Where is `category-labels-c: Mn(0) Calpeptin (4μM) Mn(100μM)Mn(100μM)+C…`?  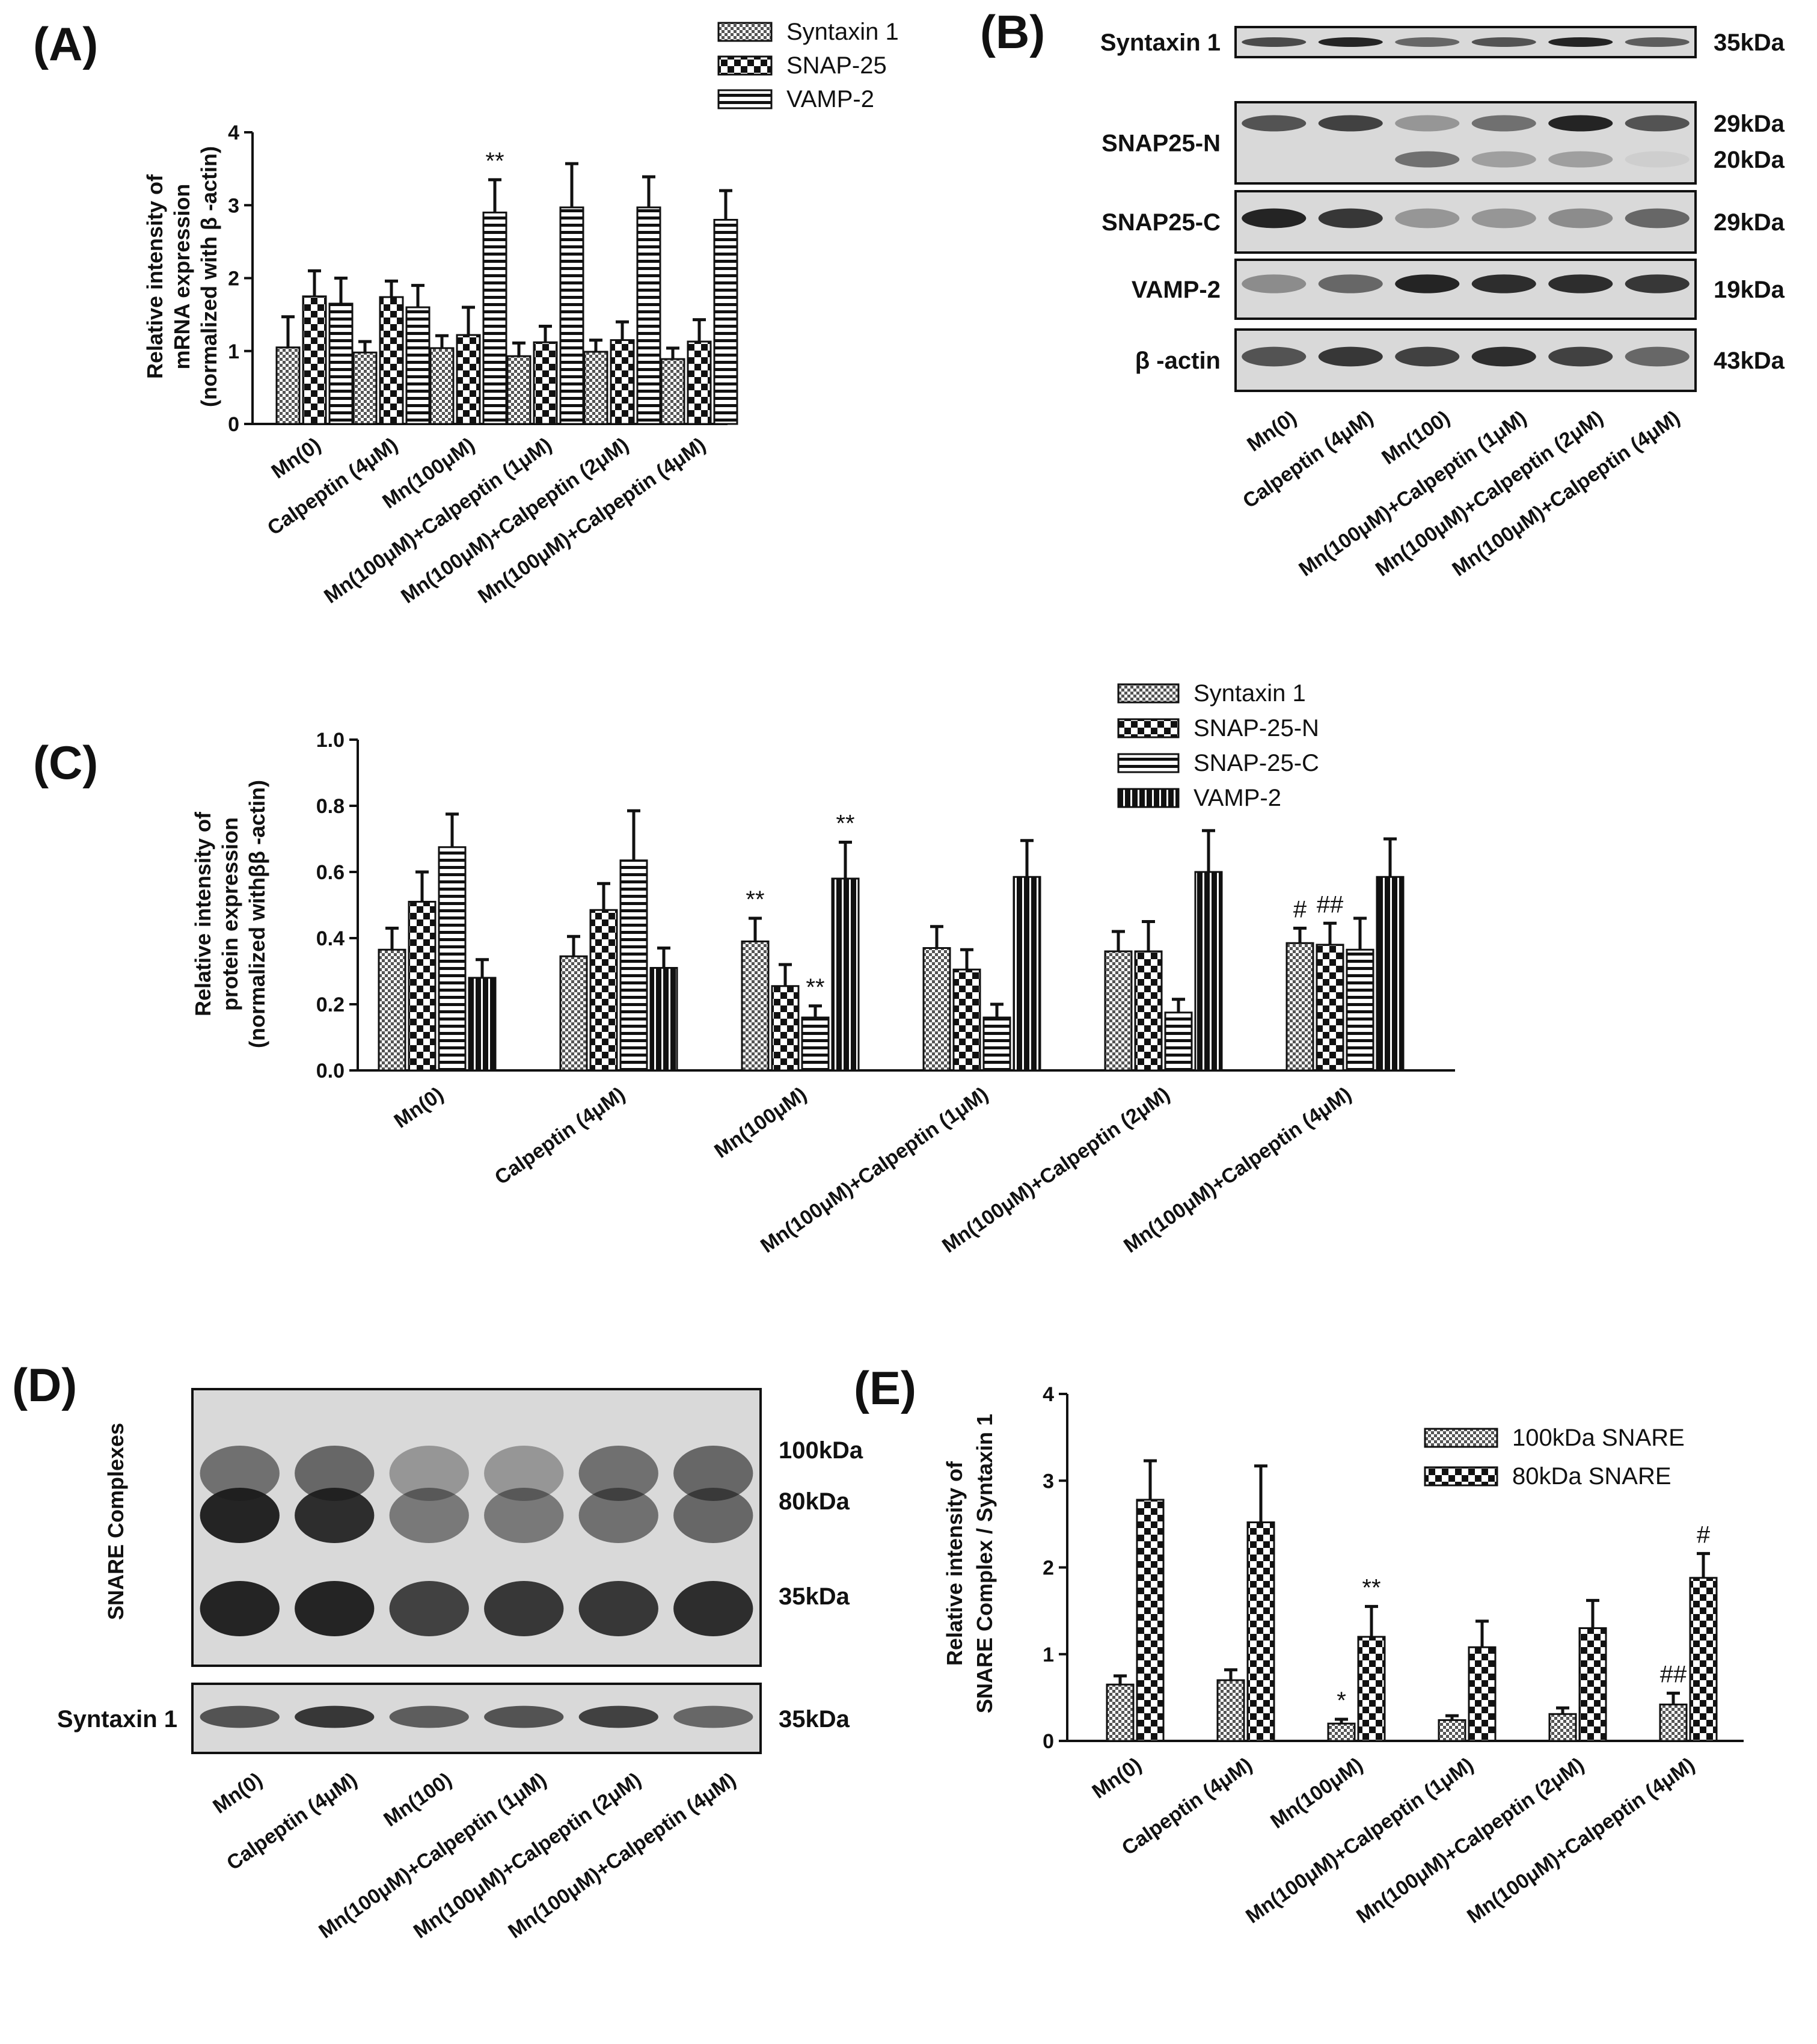 category-labels-c: Mn(0) Calpeptin (4μM) Mn(100μM)Mn(100μM)+C… is located at coordinates (873, 1169).